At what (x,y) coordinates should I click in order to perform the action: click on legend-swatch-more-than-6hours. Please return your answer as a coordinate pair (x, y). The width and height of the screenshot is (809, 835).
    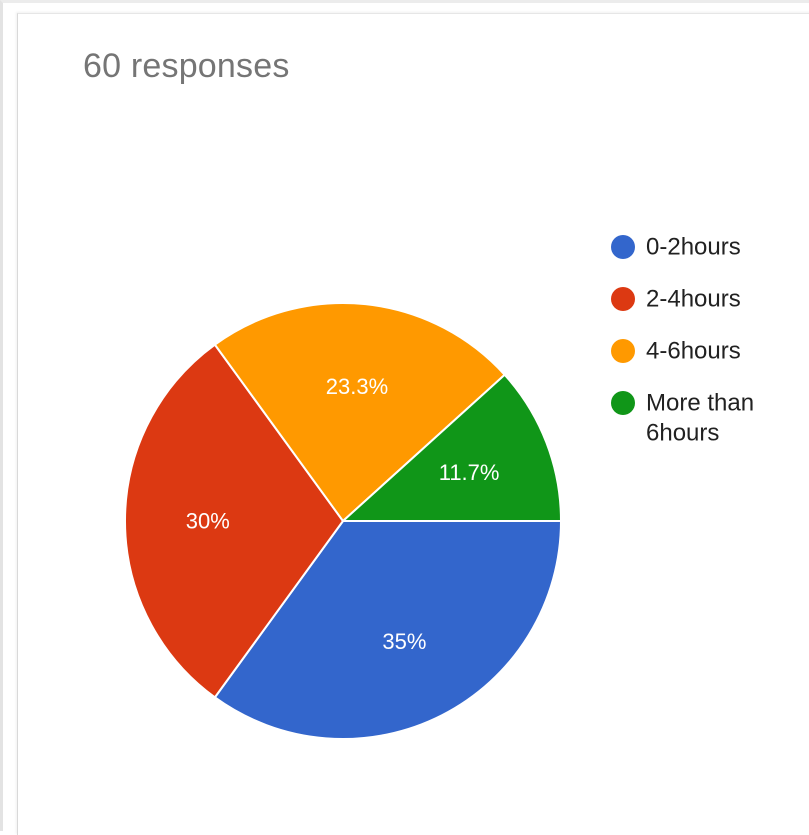
    Looking at the image, I should click on (623, 403).